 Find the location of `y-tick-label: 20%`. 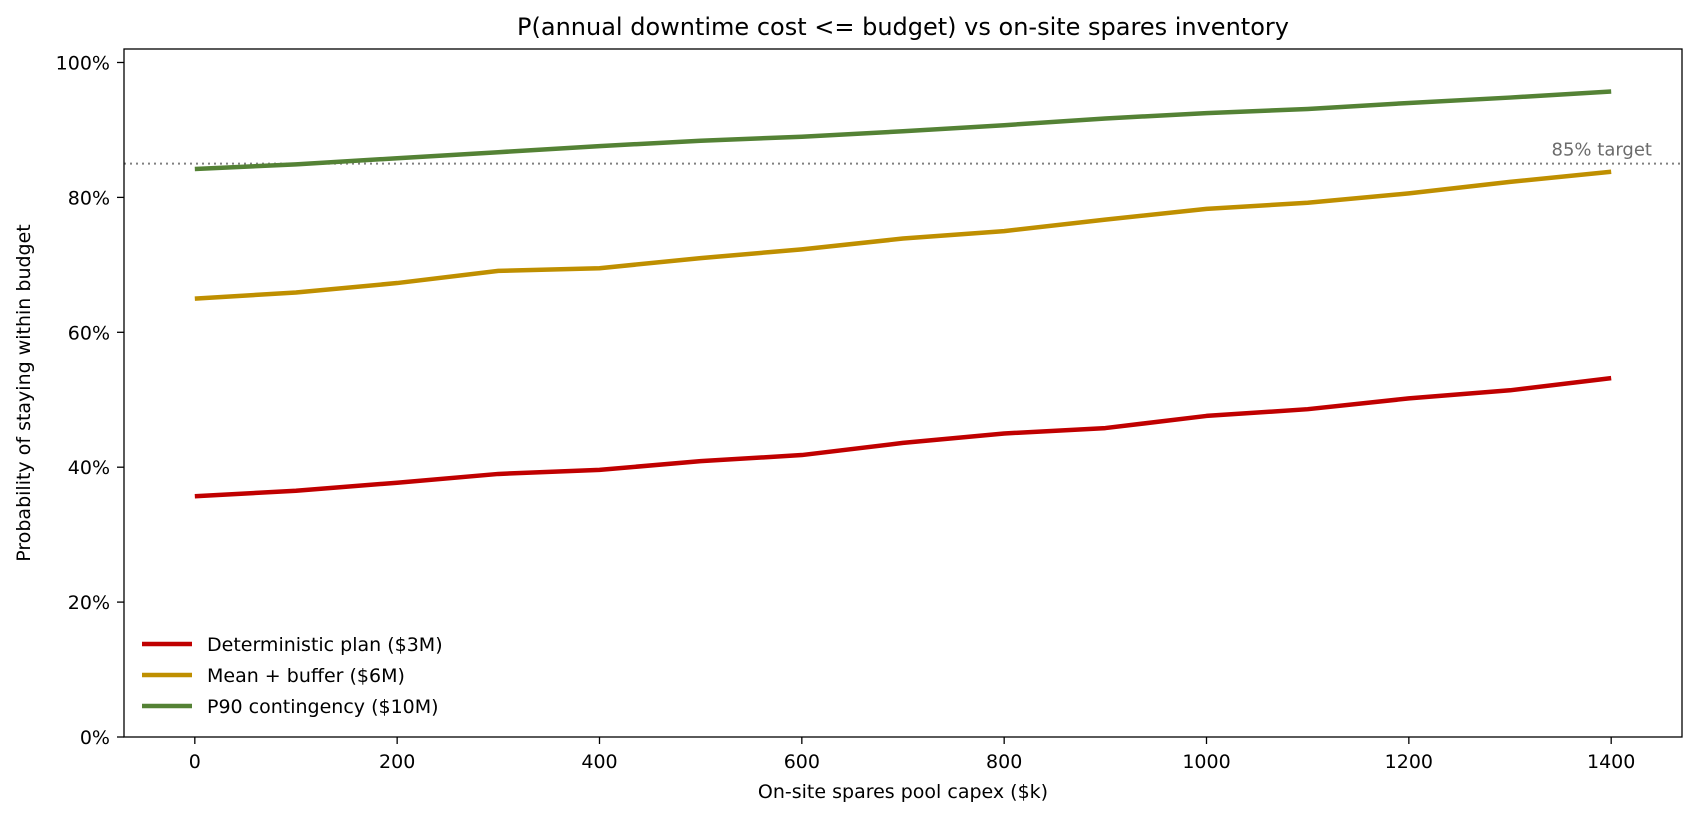

y-tick-label: 20% is located at coordinates (89, 603).